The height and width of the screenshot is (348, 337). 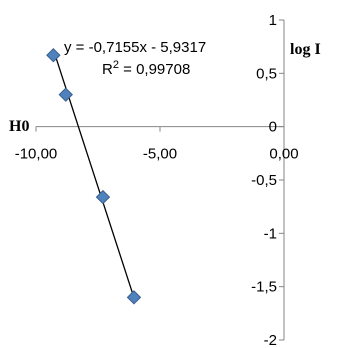 What do you see at coordinates (160, 154) in the screenshot?
I see `x-tick-label: -5,00` at bounding box center [160, 154].